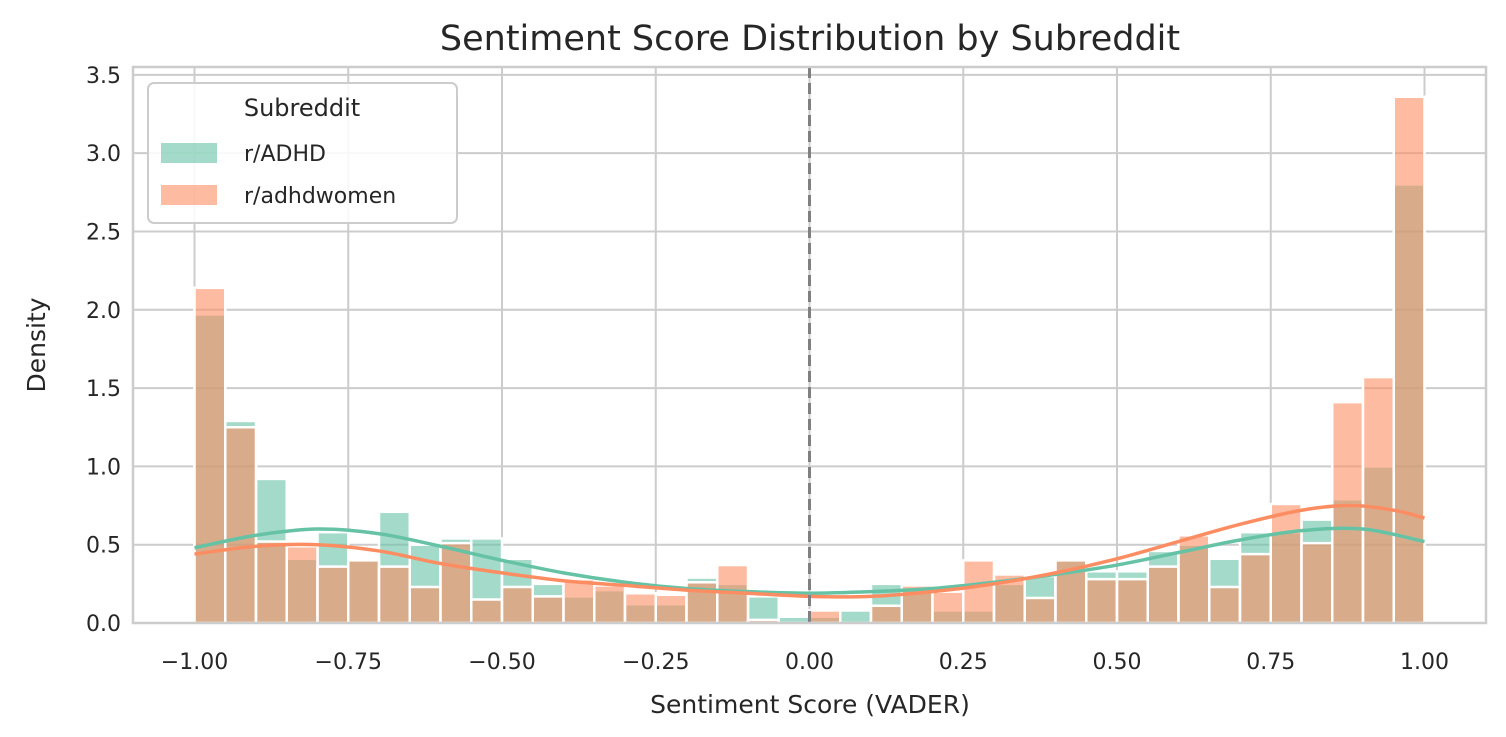 The height and width of the screenshot is (737, 1506). I want to click on legend-title: Subreddit, so click(302, 108).